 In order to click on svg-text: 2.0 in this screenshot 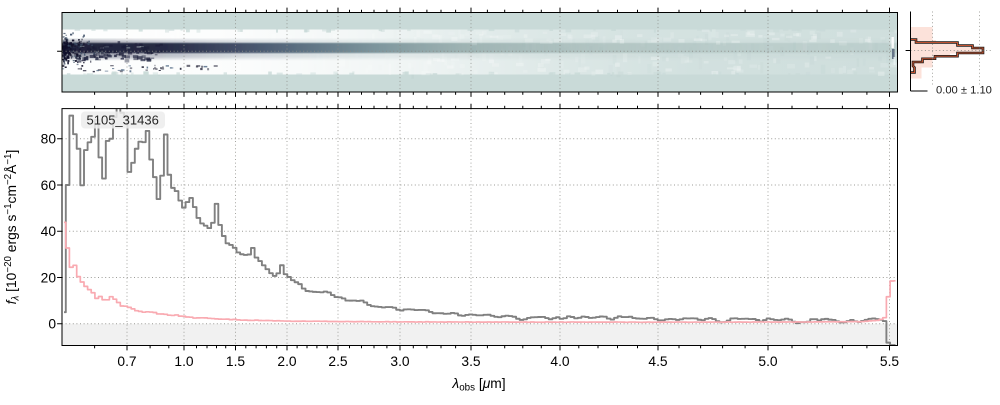, I will do `click(287, 361)`.